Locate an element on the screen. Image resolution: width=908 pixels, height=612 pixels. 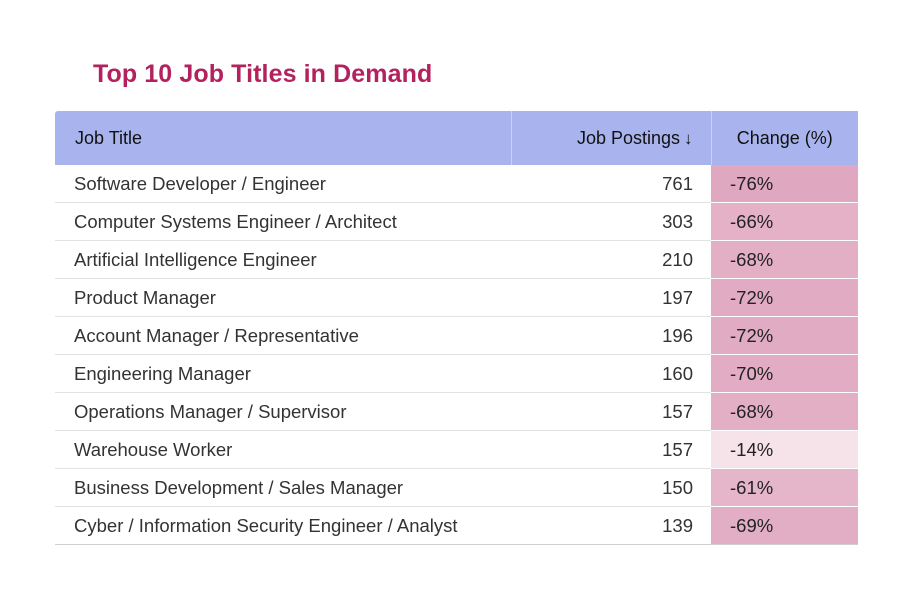
table-row: Software Developer / Engineer 761 -76% is located at coordinates (456, 184).